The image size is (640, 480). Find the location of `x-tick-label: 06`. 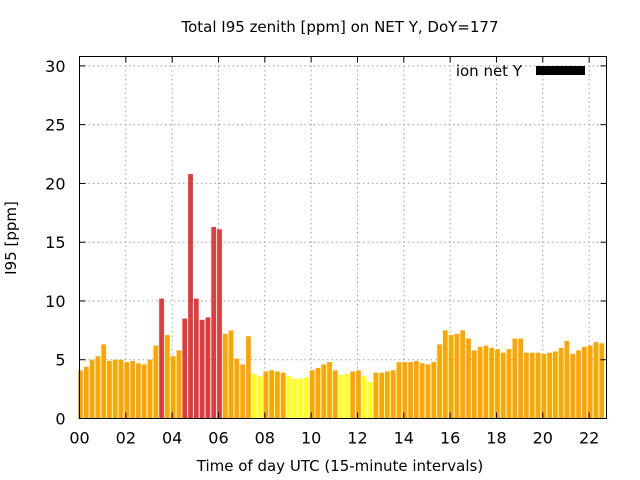

x-tick-label: 06 is located at coordinates (218, 438).